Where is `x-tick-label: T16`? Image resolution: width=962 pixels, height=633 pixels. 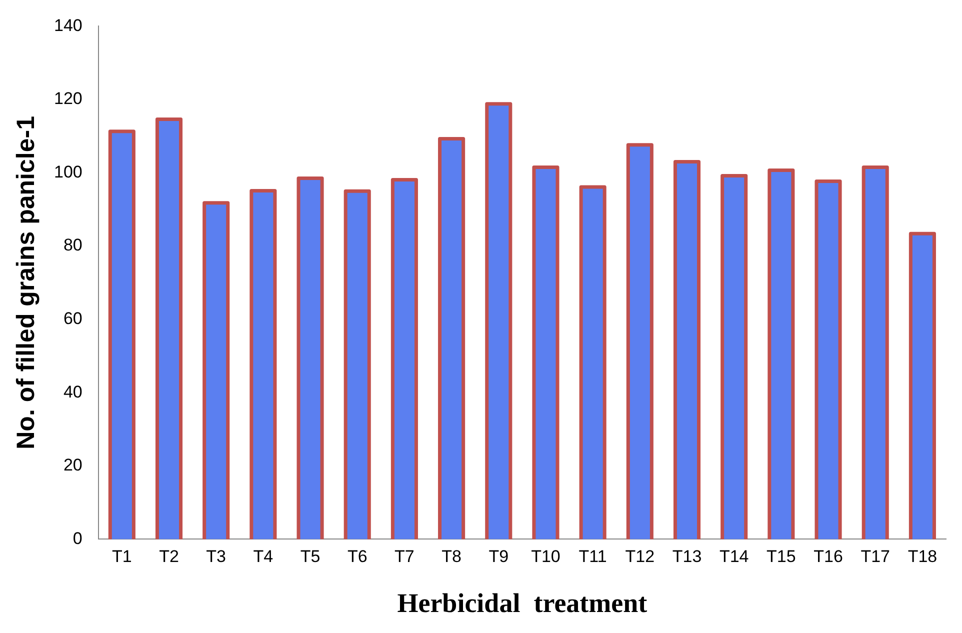
x-tick-label: T16 is located at coordinates (828, 556).